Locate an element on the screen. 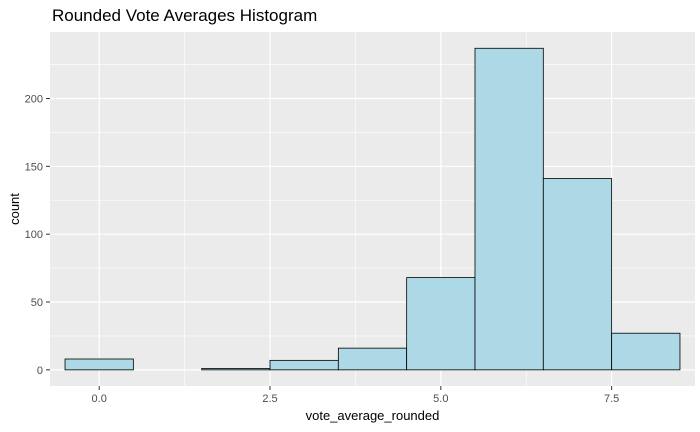 The height and width of the screenshot is (432, 700). x-tick-label: 7.5 is located at coordinates (611, 399).